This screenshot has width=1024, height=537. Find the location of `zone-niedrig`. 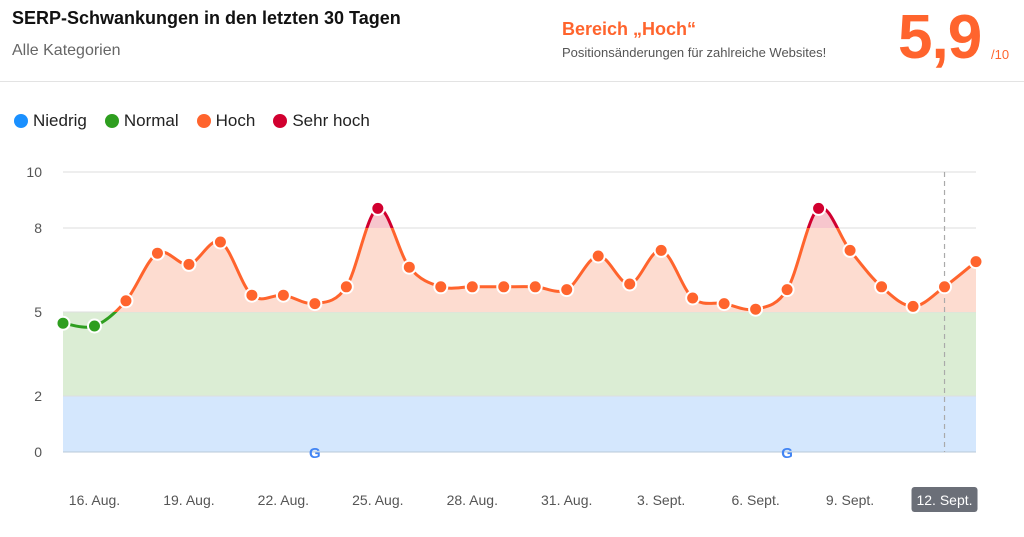

zone-niedrig is located at coordinates (519, 424).